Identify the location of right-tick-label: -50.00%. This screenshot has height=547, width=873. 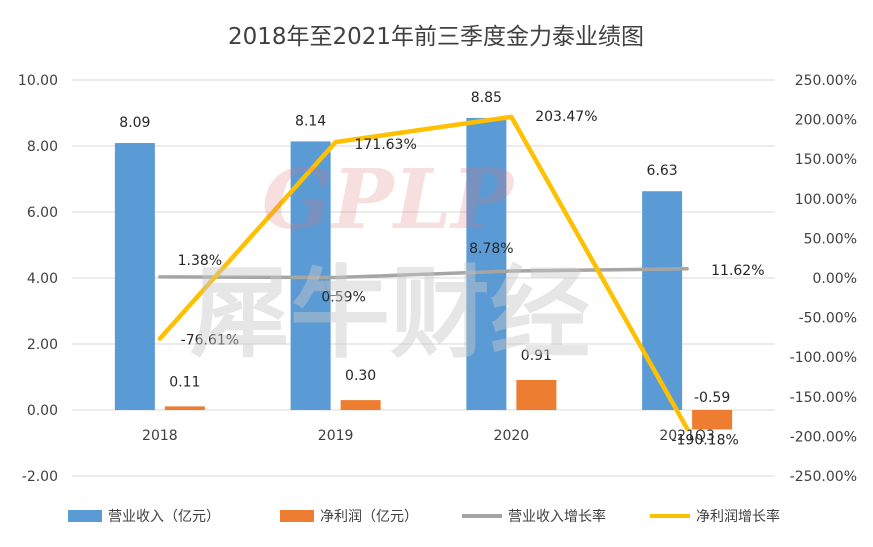
(828, 319).